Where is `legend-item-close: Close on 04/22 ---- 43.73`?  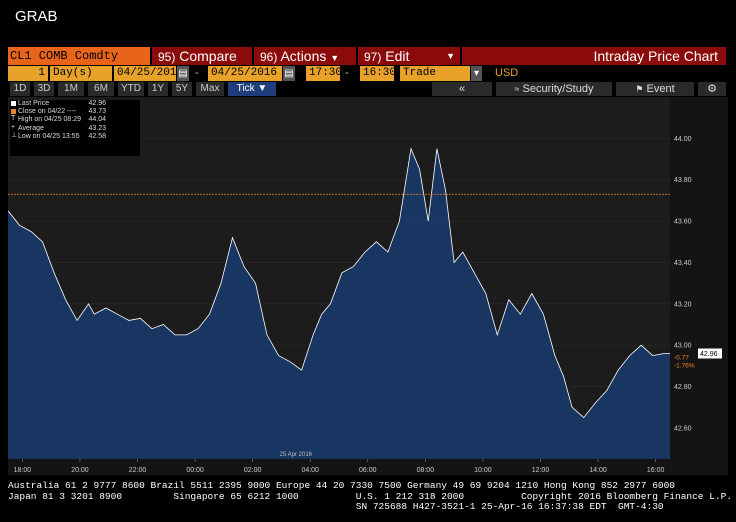 legend-item-close: Close on 04/22 ---- 43.73 is located at coordinates (75, 112).